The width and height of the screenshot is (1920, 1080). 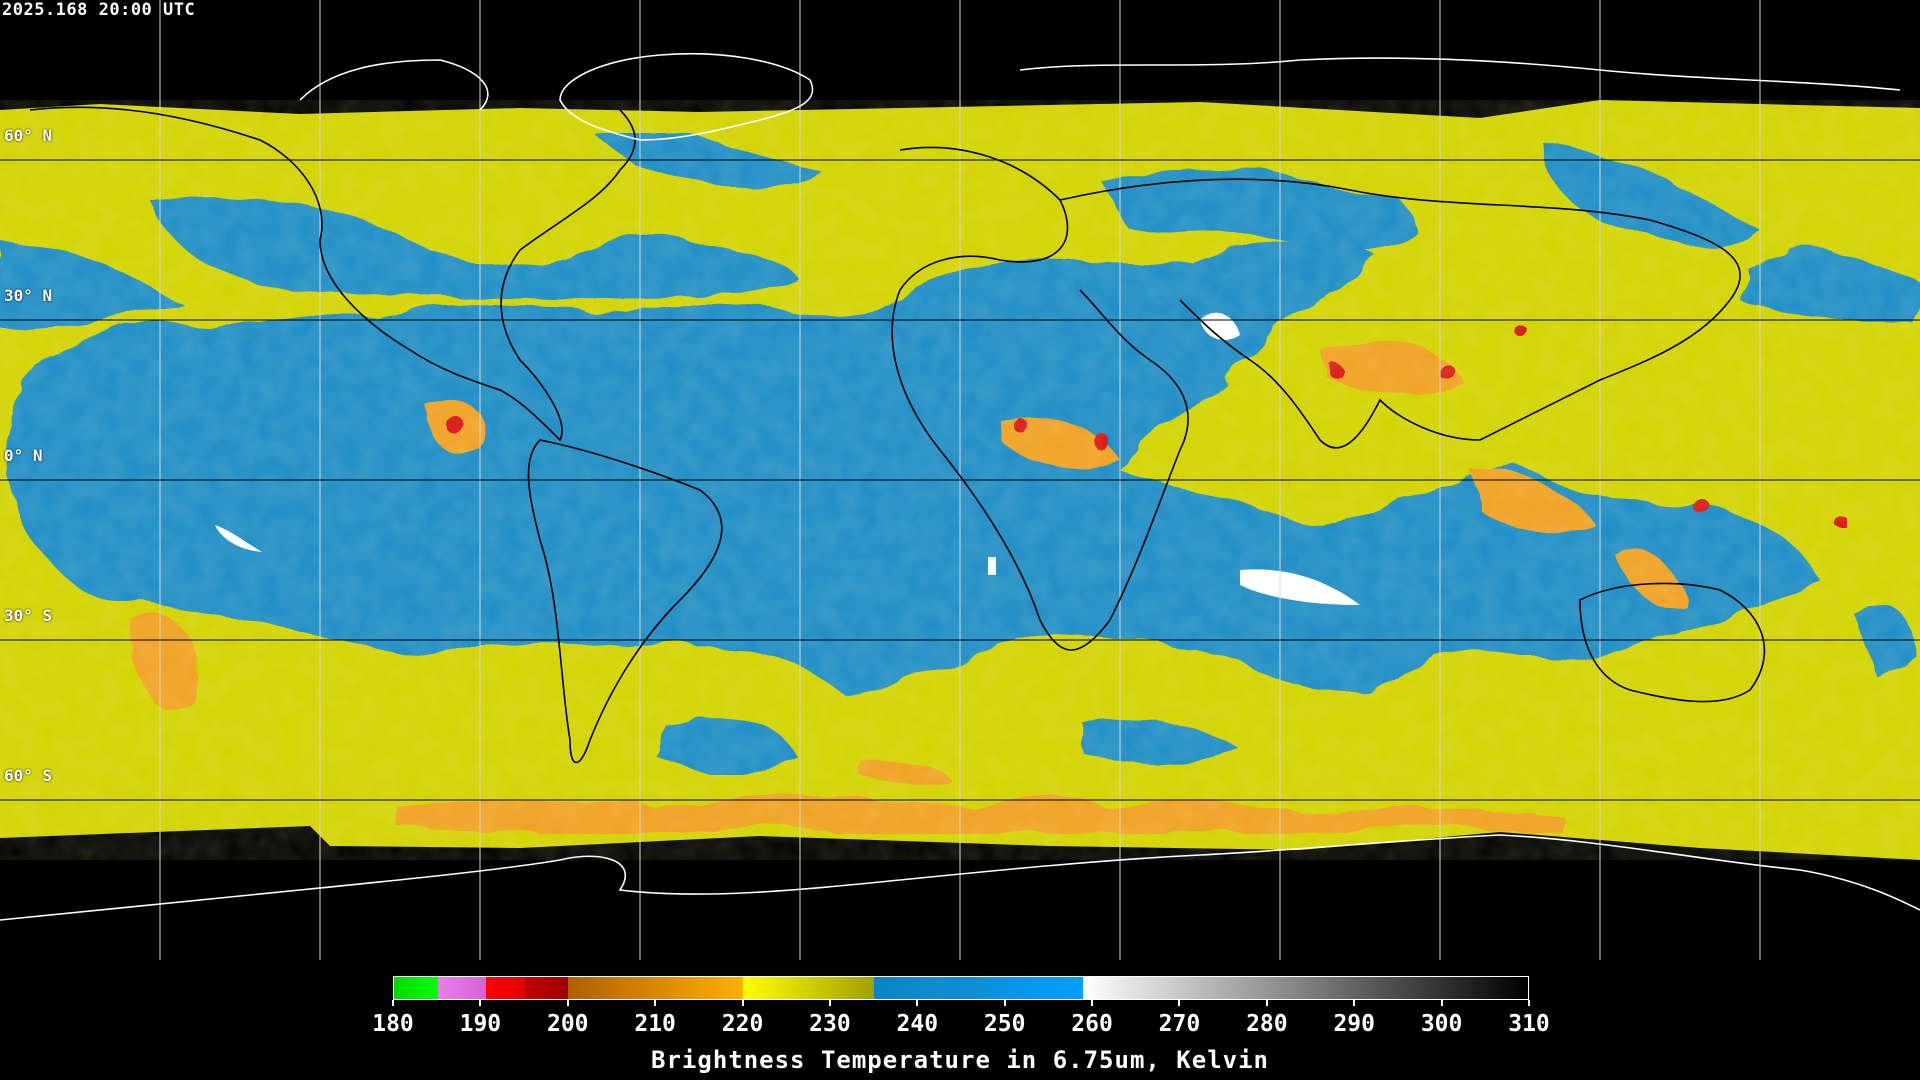 I want to click on colorbar-tick-label: 240, so click(x=917, y=1024).